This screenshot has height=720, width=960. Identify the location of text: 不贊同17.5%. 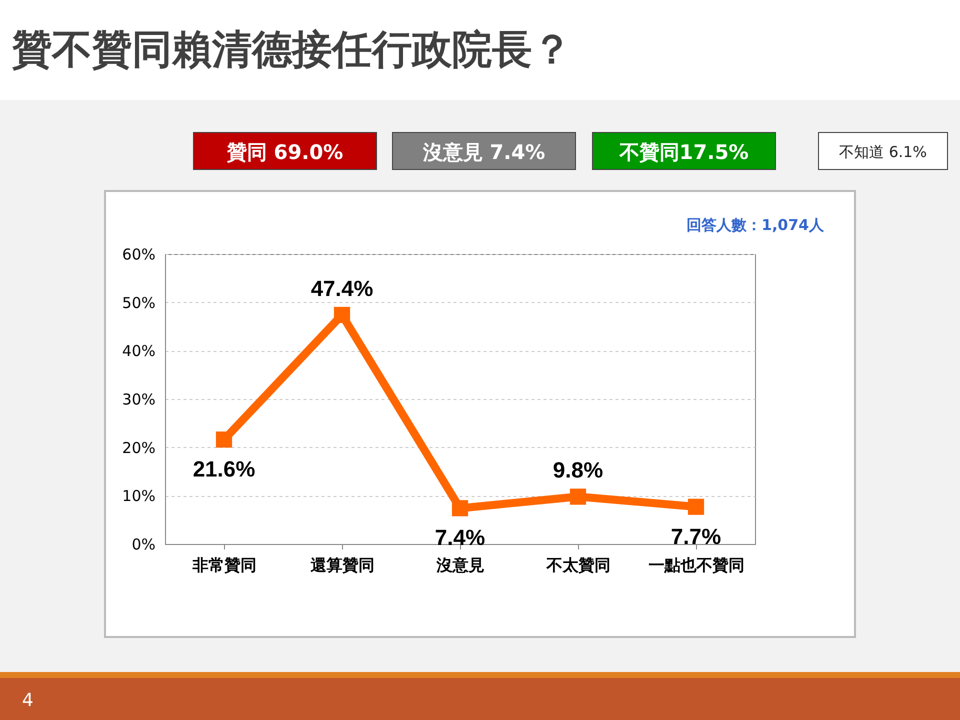
(684, 151).